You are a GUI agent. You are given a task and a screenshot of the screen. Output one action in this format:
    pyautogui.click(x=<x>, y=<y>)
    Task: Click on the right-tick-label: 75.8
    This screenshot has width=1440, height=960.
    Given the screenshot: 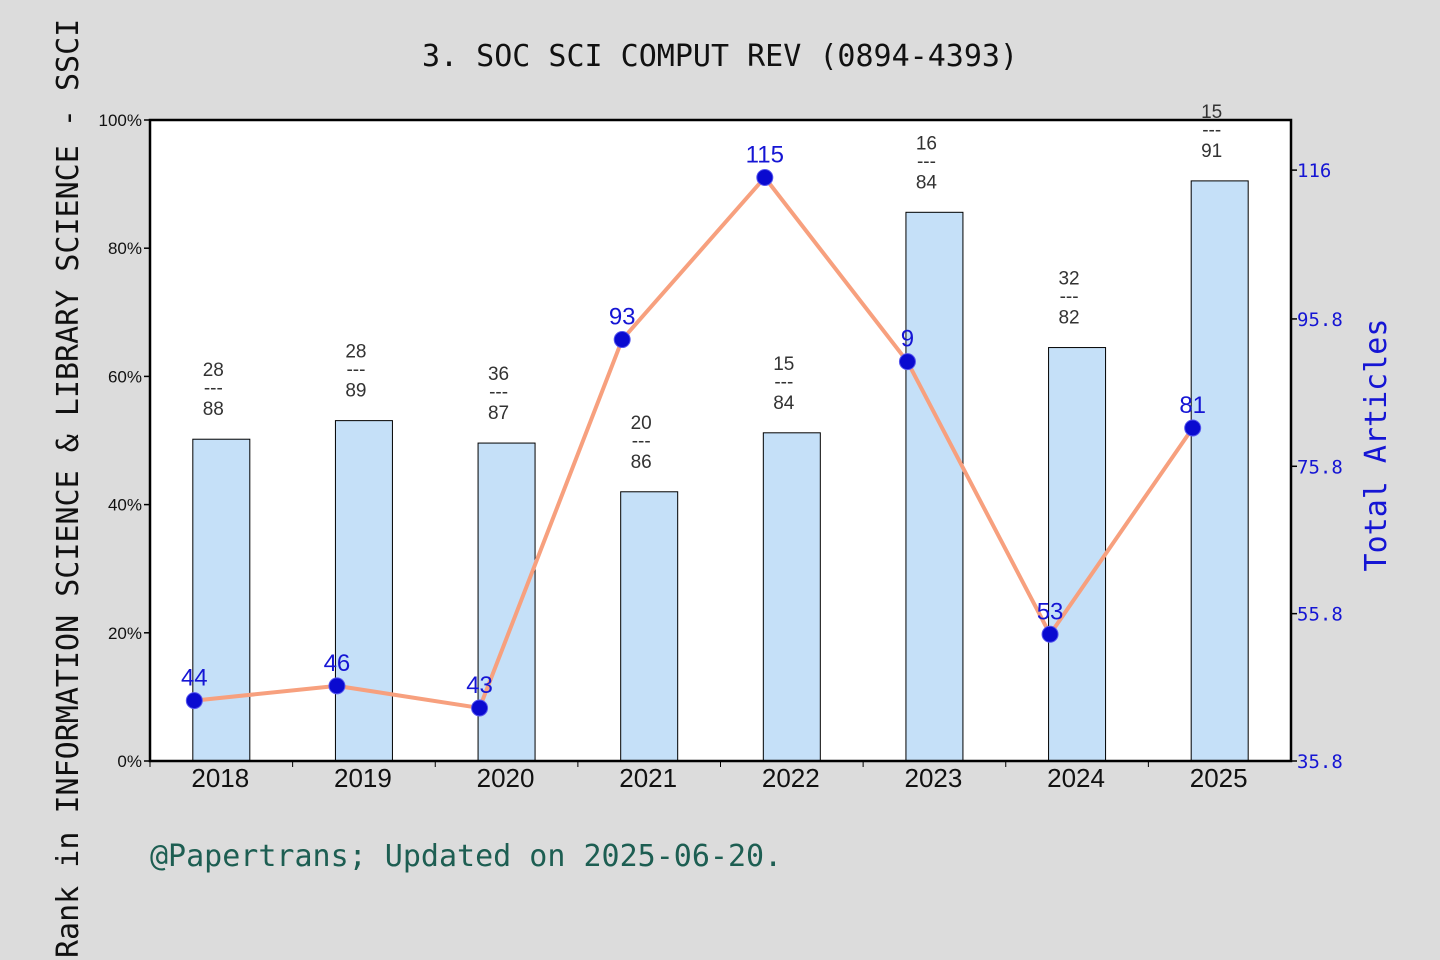 What is the action you would take?
    pyautogui.click(x=1320, y=467)
    